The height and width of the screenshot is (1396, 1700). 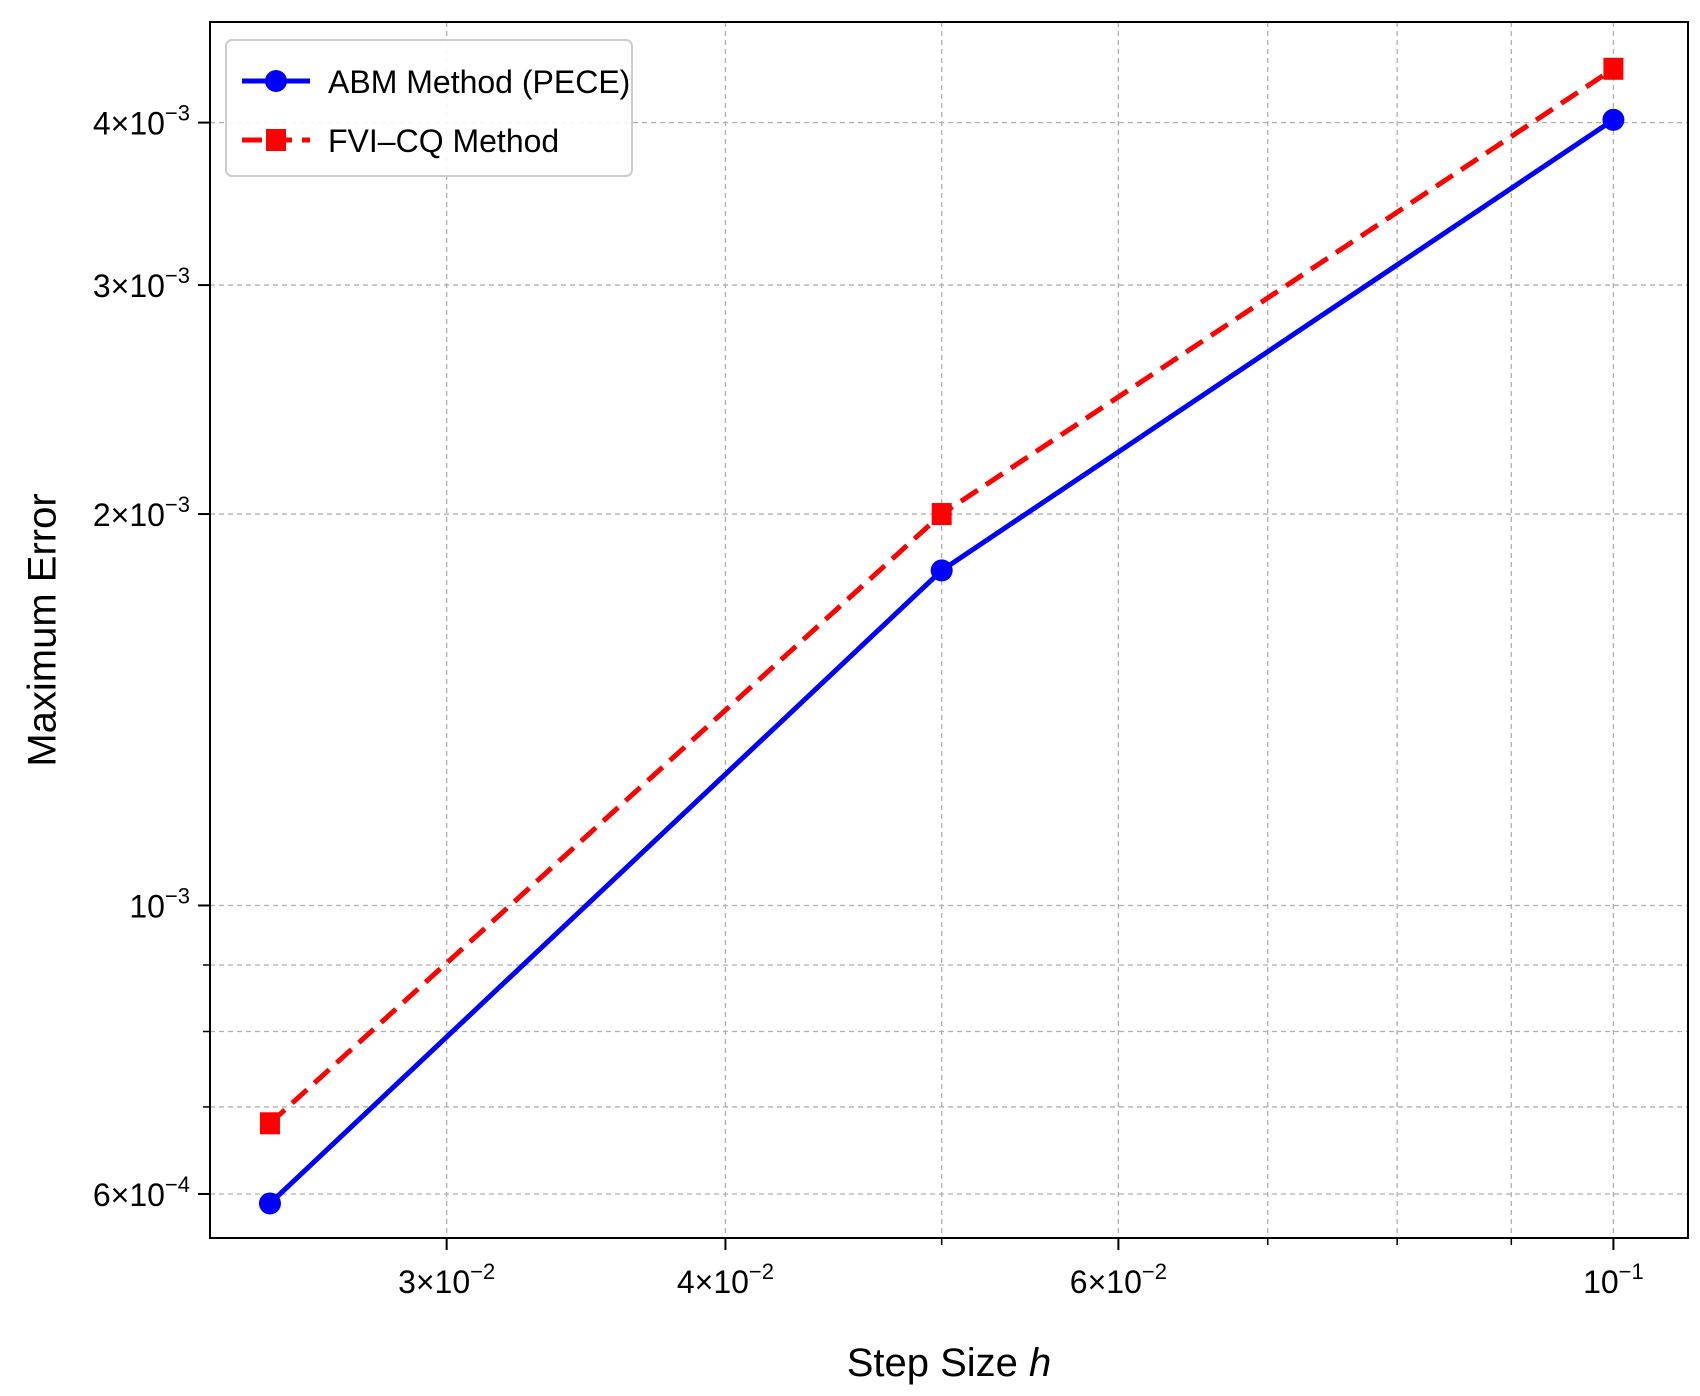 I want to click on x-tick-label: 3×10⁻², so click(x=446, y=1279).